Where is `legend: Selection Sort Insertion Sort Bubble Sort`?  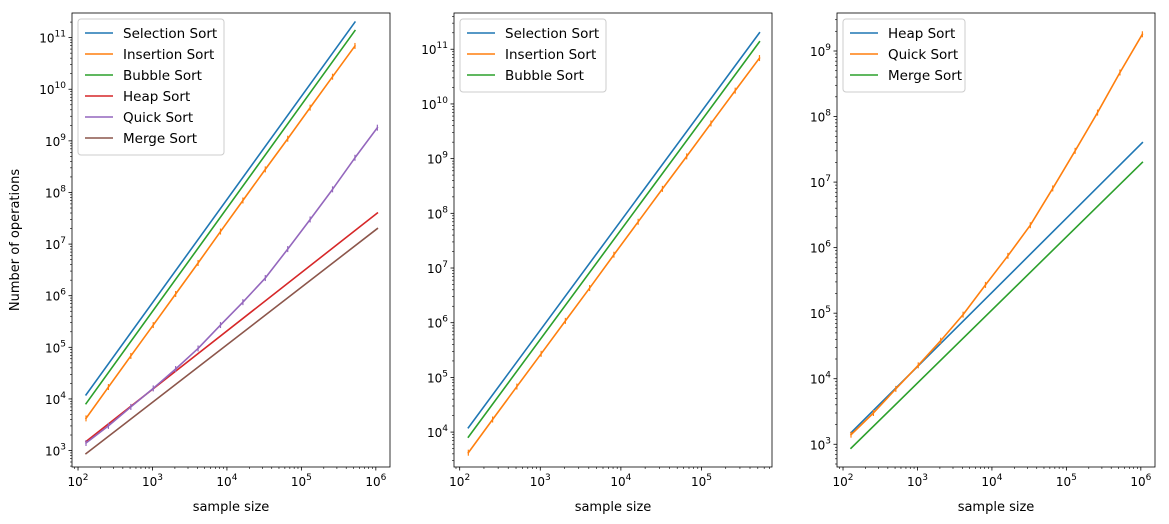
legend: Selection Sort Insertion Sort Bubble Sort is located at coordinates (533, 55).